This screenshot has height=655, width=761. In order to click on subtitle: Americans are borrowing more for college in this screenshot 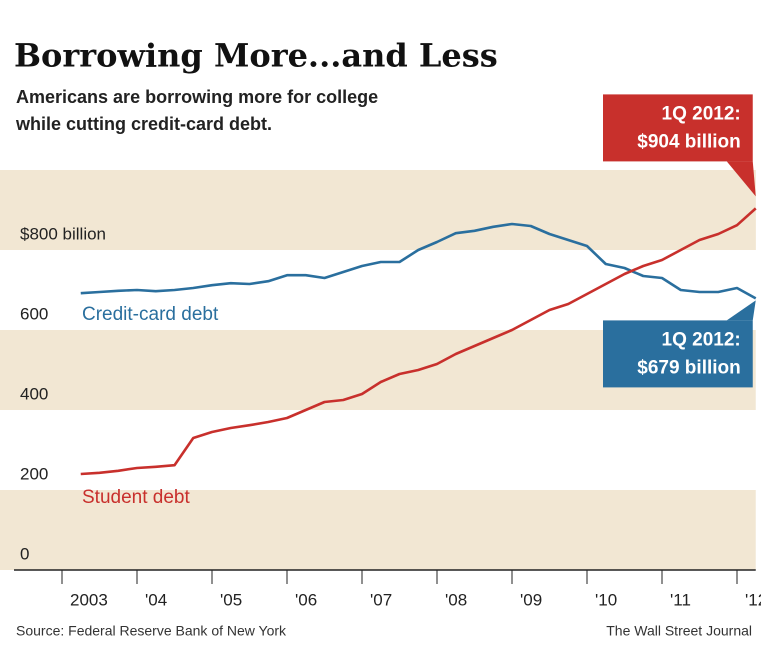, I will do `click(197, 97)`.